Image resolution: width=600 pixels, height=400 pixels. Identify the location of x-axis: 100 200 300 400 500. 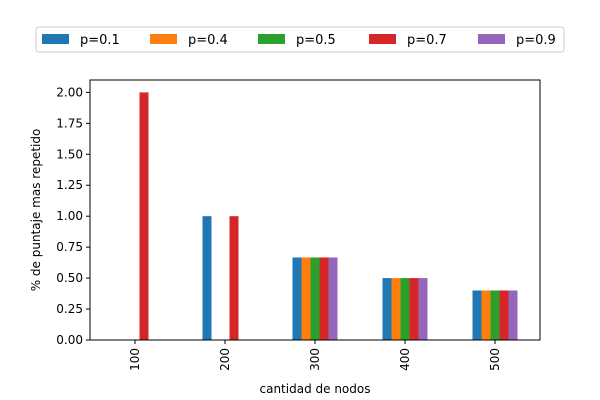
(315, 355).